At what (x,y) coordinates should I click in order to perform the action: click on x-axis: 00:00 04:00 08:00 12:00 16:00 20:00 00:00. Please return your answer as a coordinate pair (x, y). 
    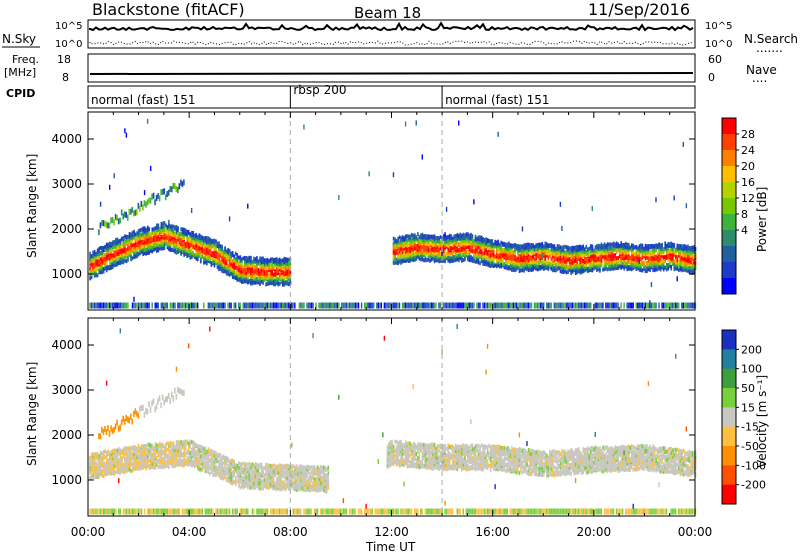
    Looking at the image, I should click on (392, 532).